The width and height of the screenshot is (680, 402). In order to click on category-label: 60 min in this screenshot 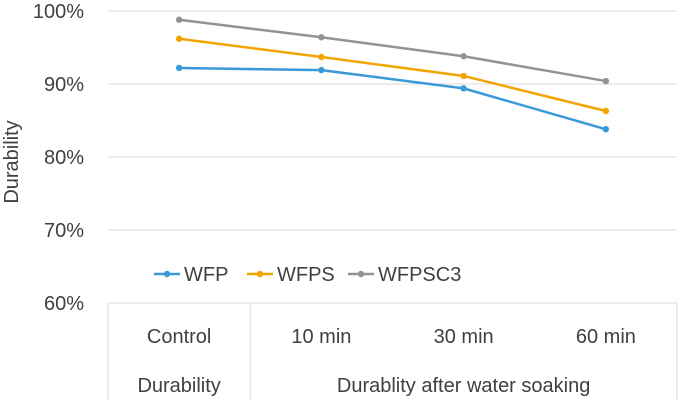, I will do `click(606, 337)`.